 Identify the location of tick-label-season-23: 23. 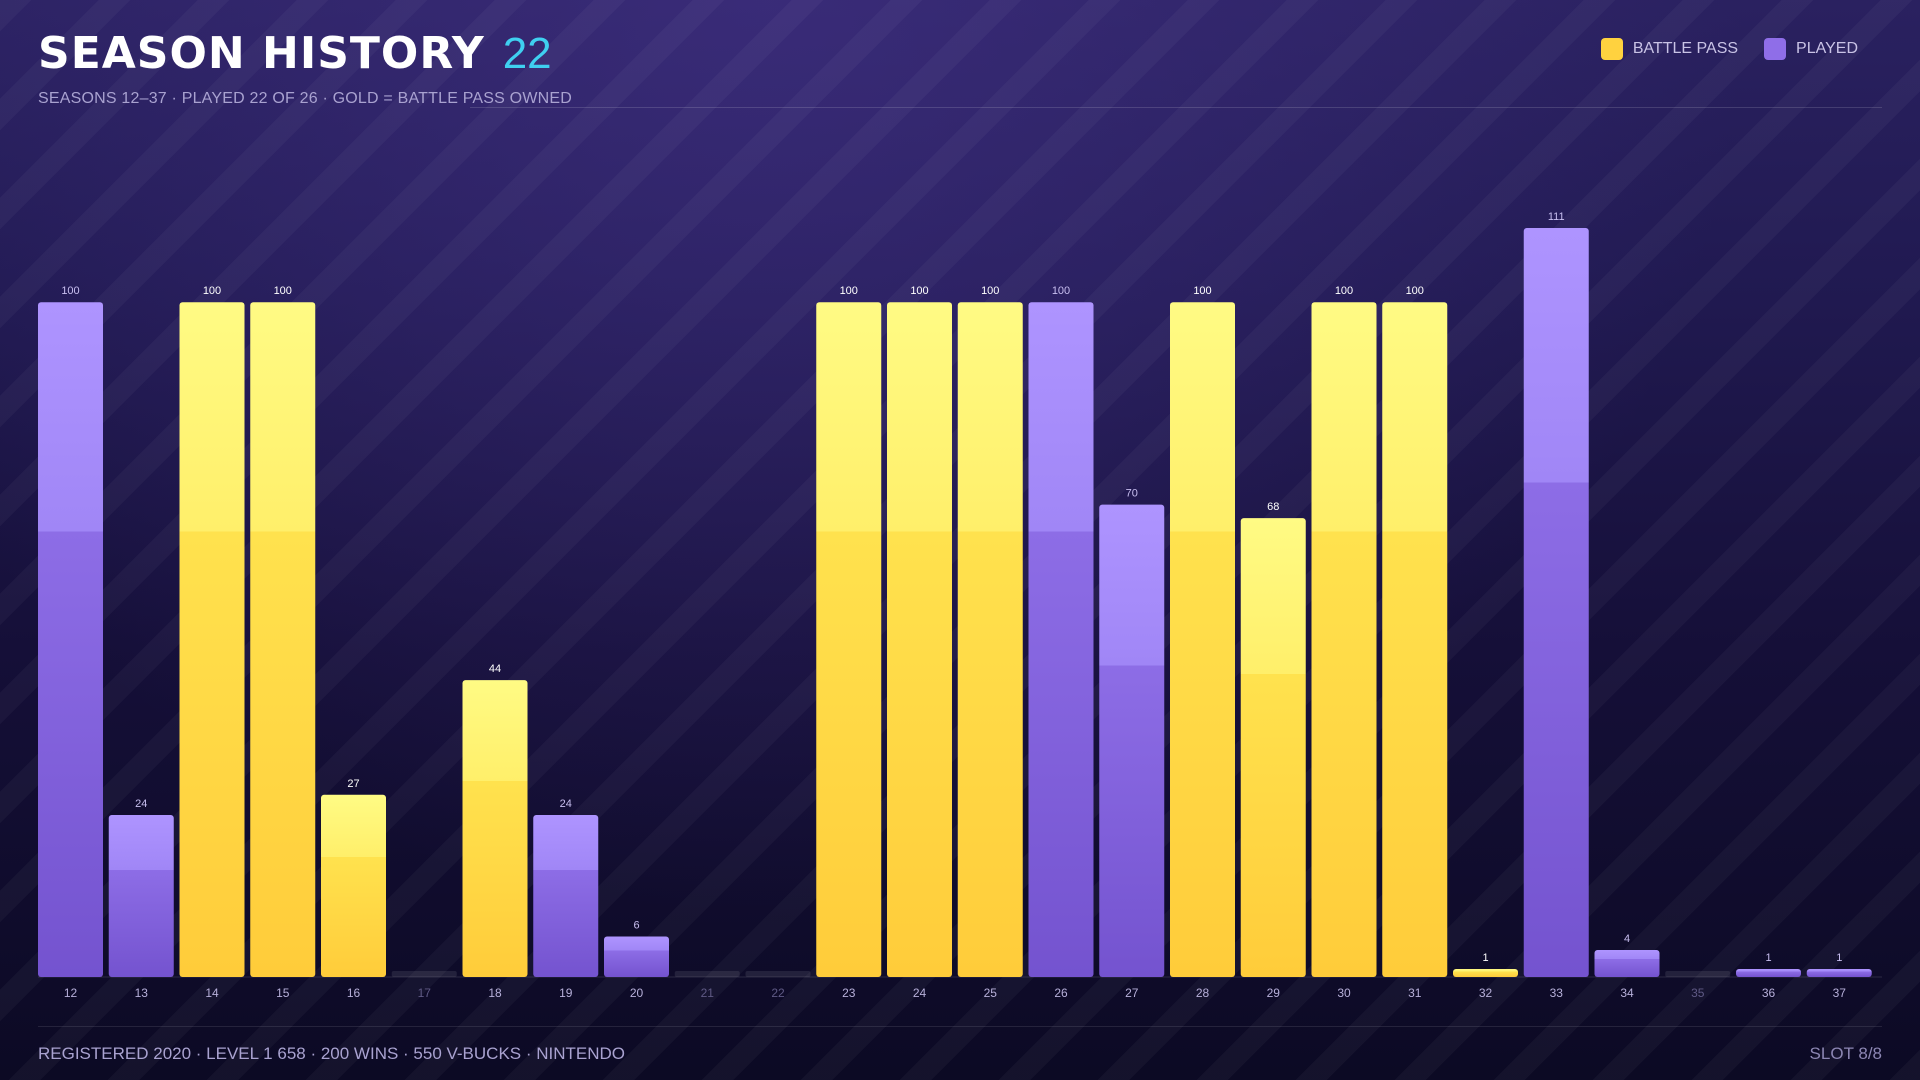
(849, 993).